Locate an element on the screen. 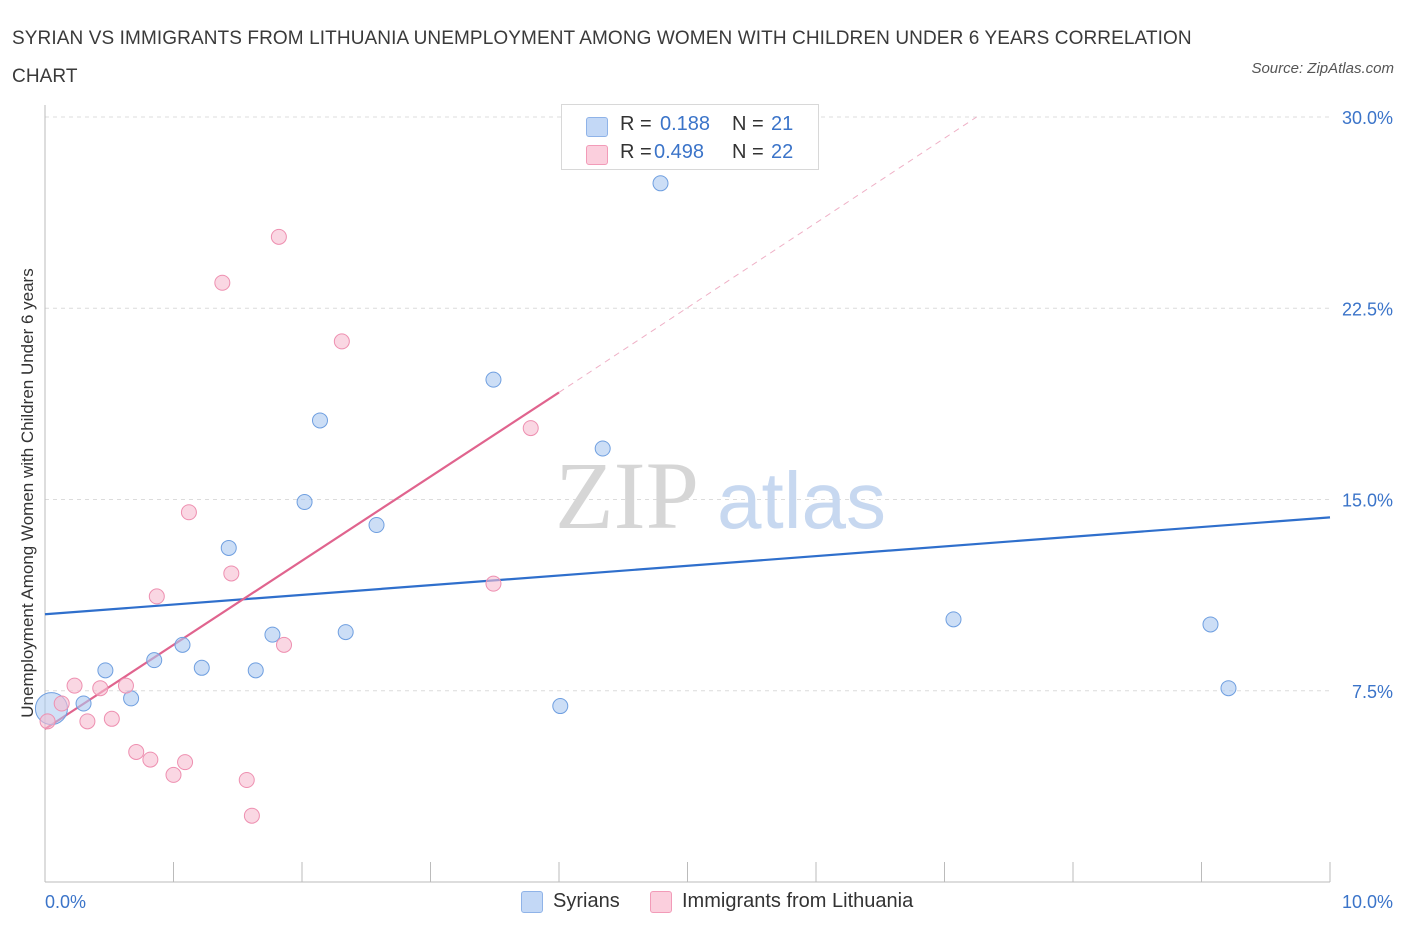  y-tick-label: 15.0% is located at coordinates (1367, 501).